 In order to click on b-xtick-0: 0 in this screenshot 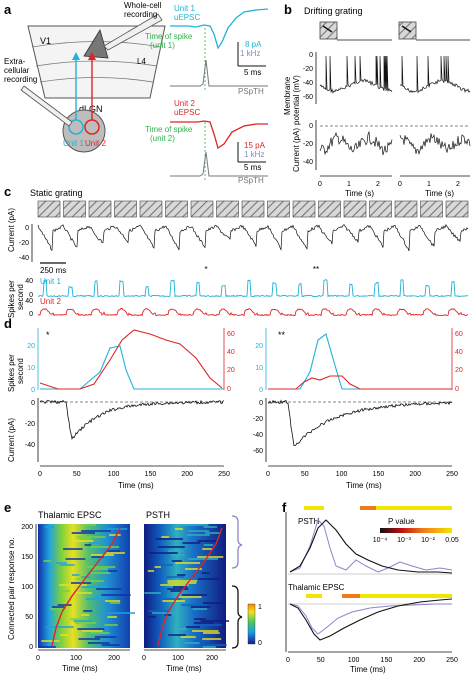, I will do `click(320, 184)`.